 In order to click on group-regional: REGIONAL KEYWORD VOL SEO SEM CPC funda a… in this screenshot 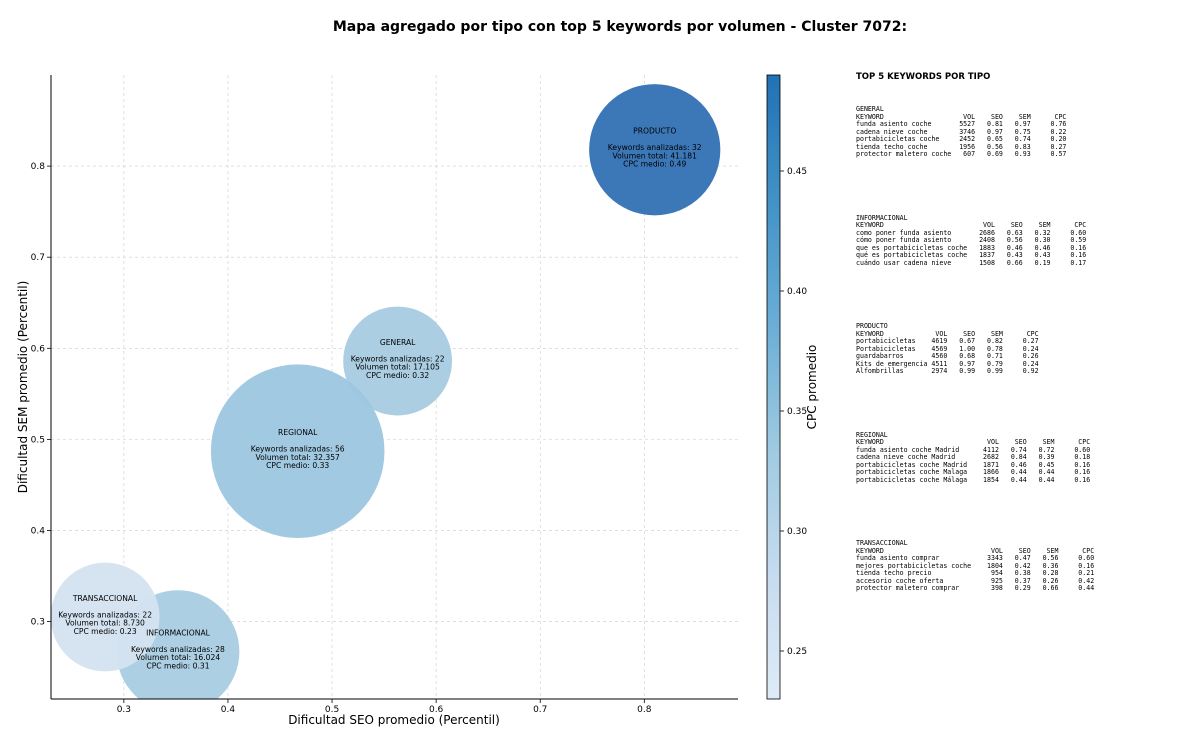, I will do `click(1021, 457)`.